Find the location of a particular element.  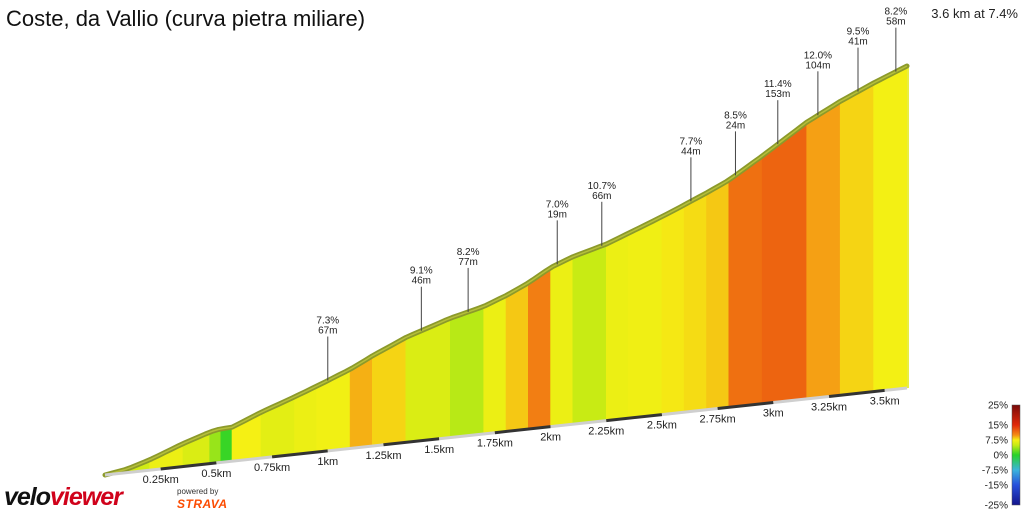

annotation-gradient: 7.7% is located at coordinates (691, 141).